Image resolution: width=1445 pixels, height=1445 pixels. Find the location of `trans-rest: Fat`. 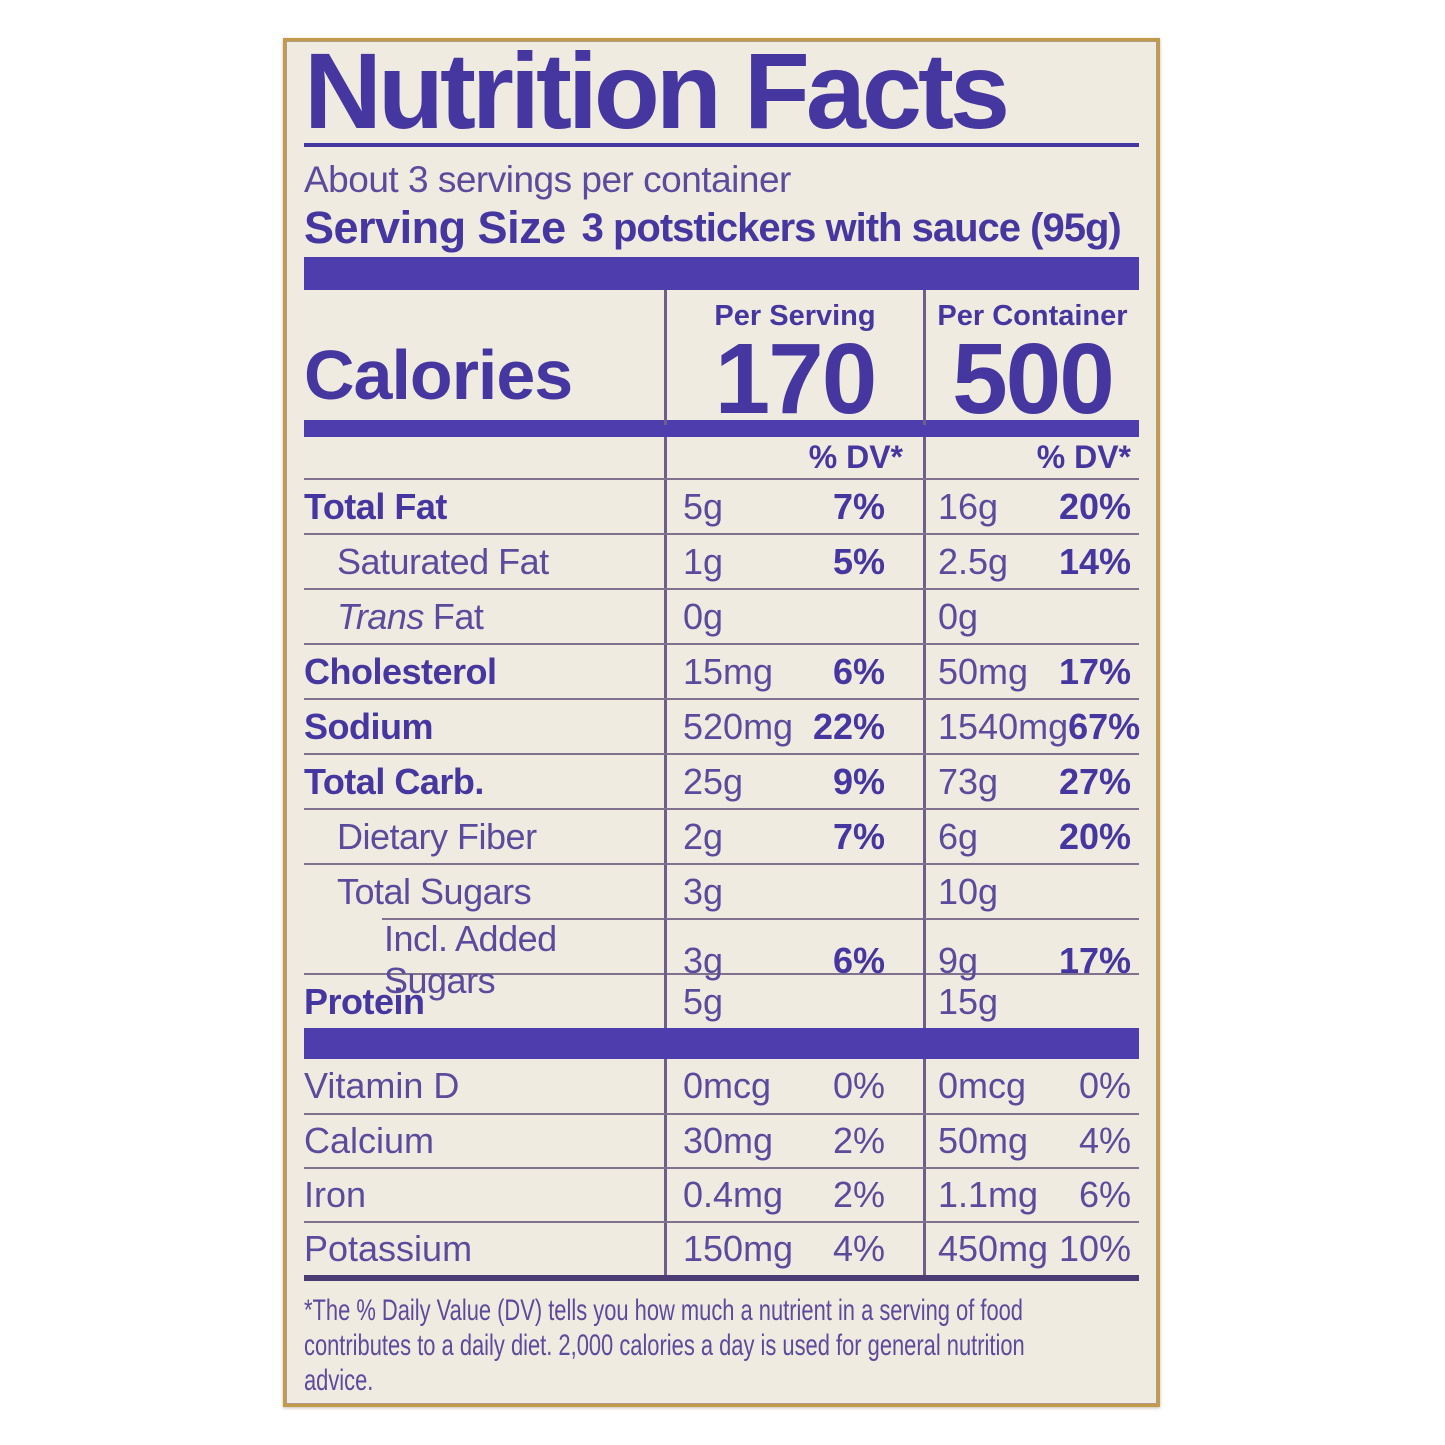

trans-rest: Fat is located at coordinates (458, 616).